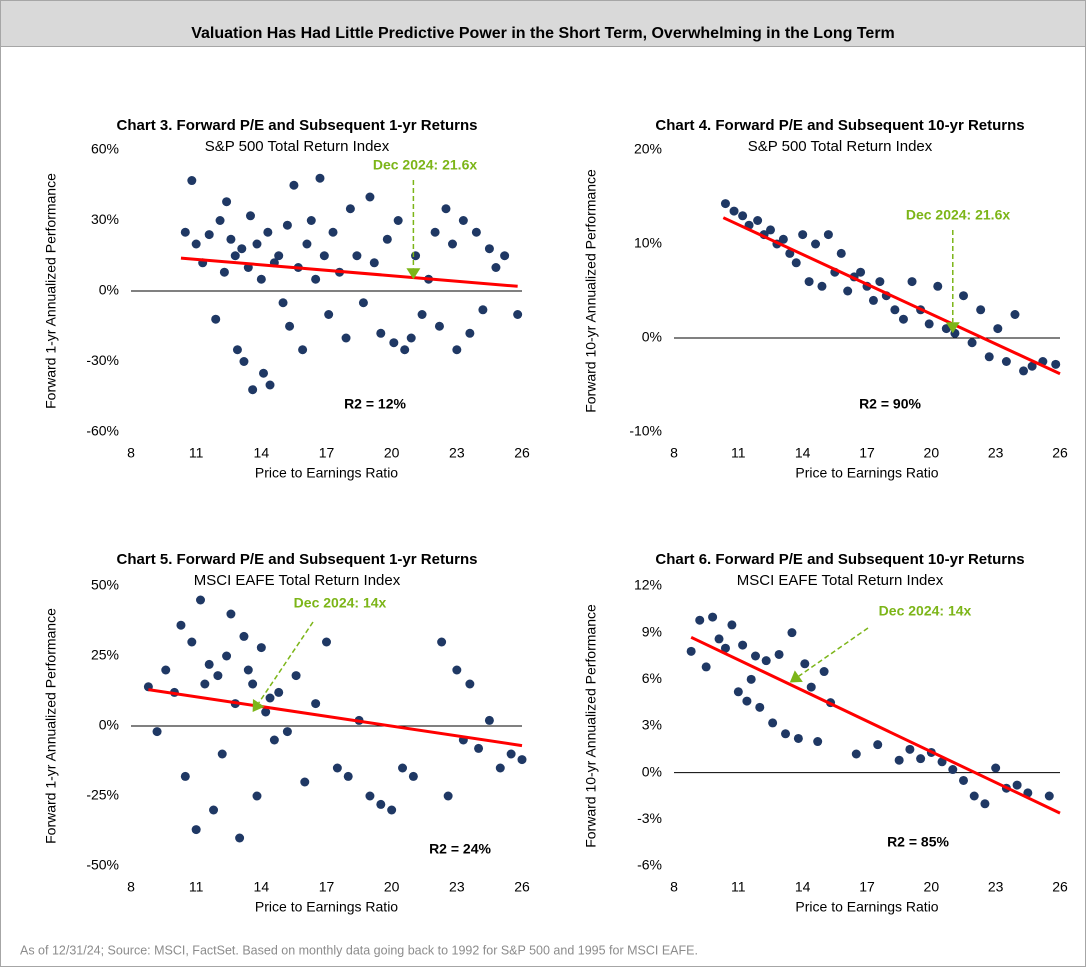 The image size is (1086, 967). What do you see at coordinates (890, 404) in the screenshot?
I see `stat-label: R2 = 90%` at bounding box center [890, 404].